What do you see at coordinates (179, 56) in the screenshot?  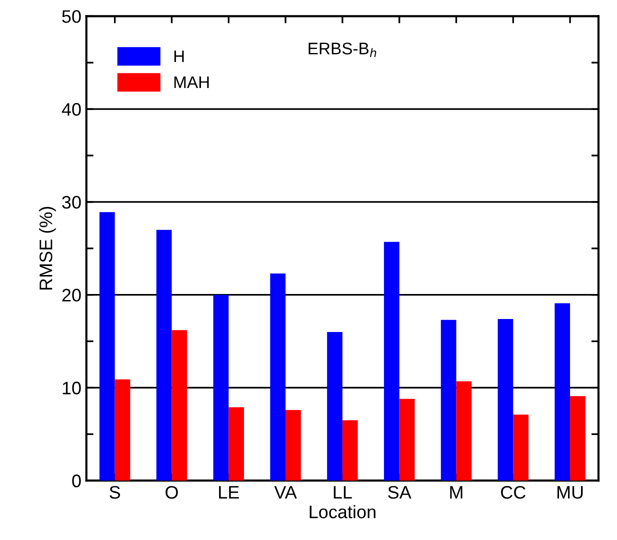 I see `legend-label: H` at bounding box center [179, 56].